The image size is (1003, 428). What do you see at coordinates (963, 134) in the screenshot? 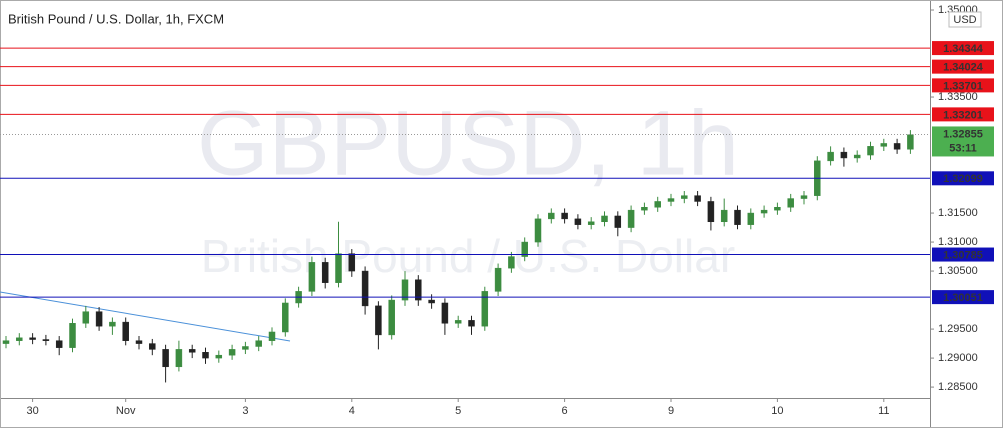
I see `last-price-label: 1.32855` at bounding box center [963, 134].